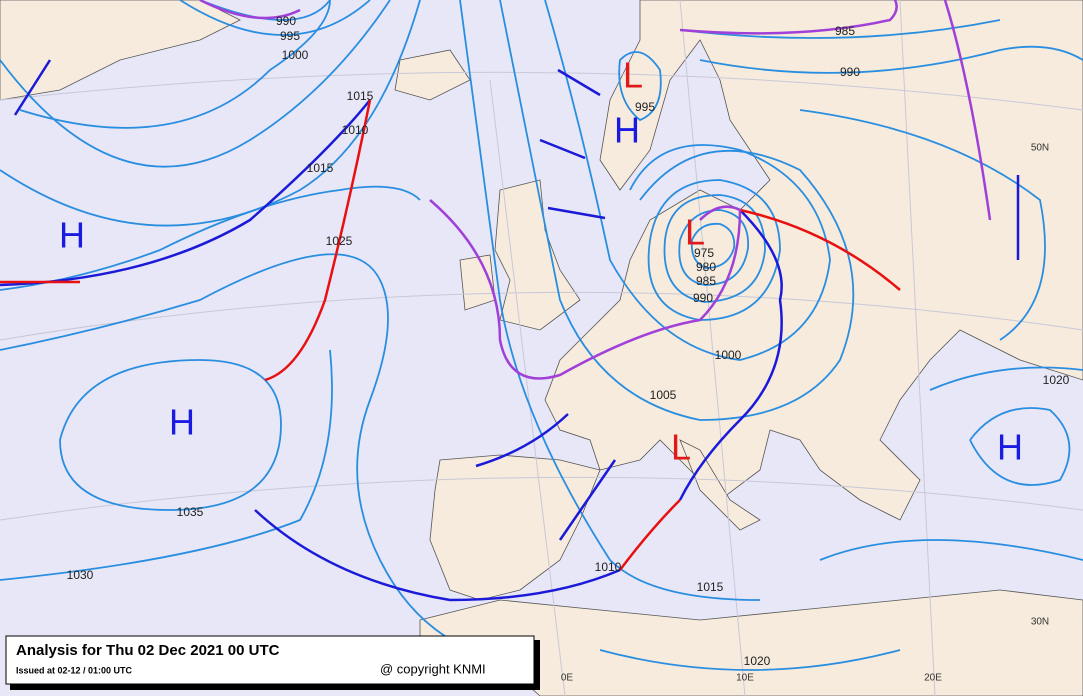 This screenshot has height=696, width=1083. I want to click on grid-label: 20E, so click(933, 678).